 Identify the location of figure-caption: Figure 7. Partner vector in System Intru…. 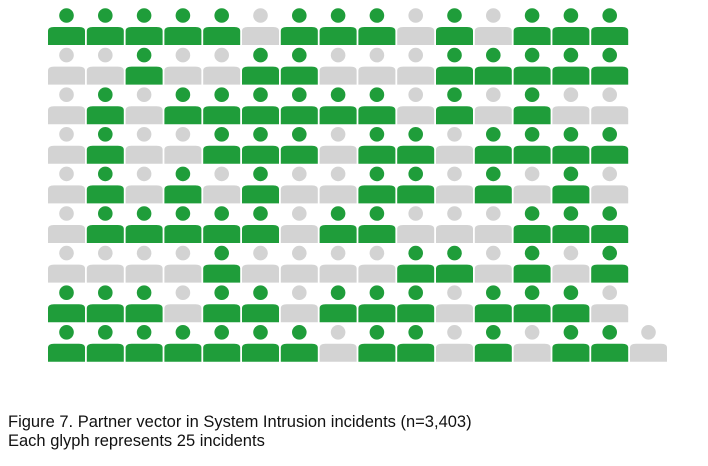
(240, 432).